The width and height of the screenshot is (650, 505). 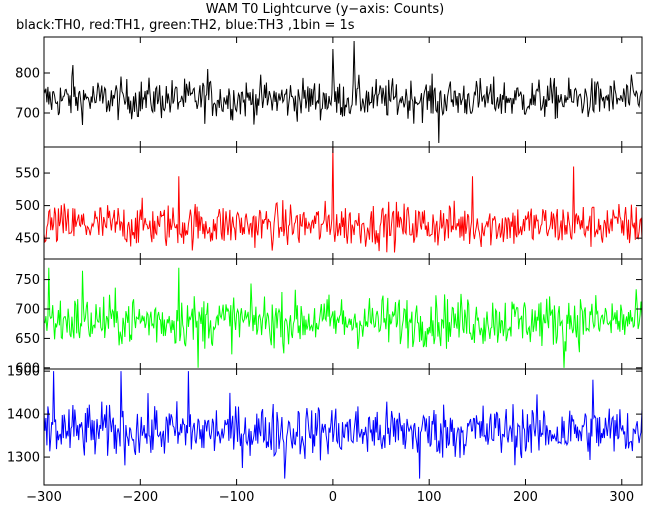 What do you see at coordinates (325, 9) in the screenshot?
I see `chart-title: WAM T0 Lightcurve (y−axis: Counts)` at bounding box center [325, 9].